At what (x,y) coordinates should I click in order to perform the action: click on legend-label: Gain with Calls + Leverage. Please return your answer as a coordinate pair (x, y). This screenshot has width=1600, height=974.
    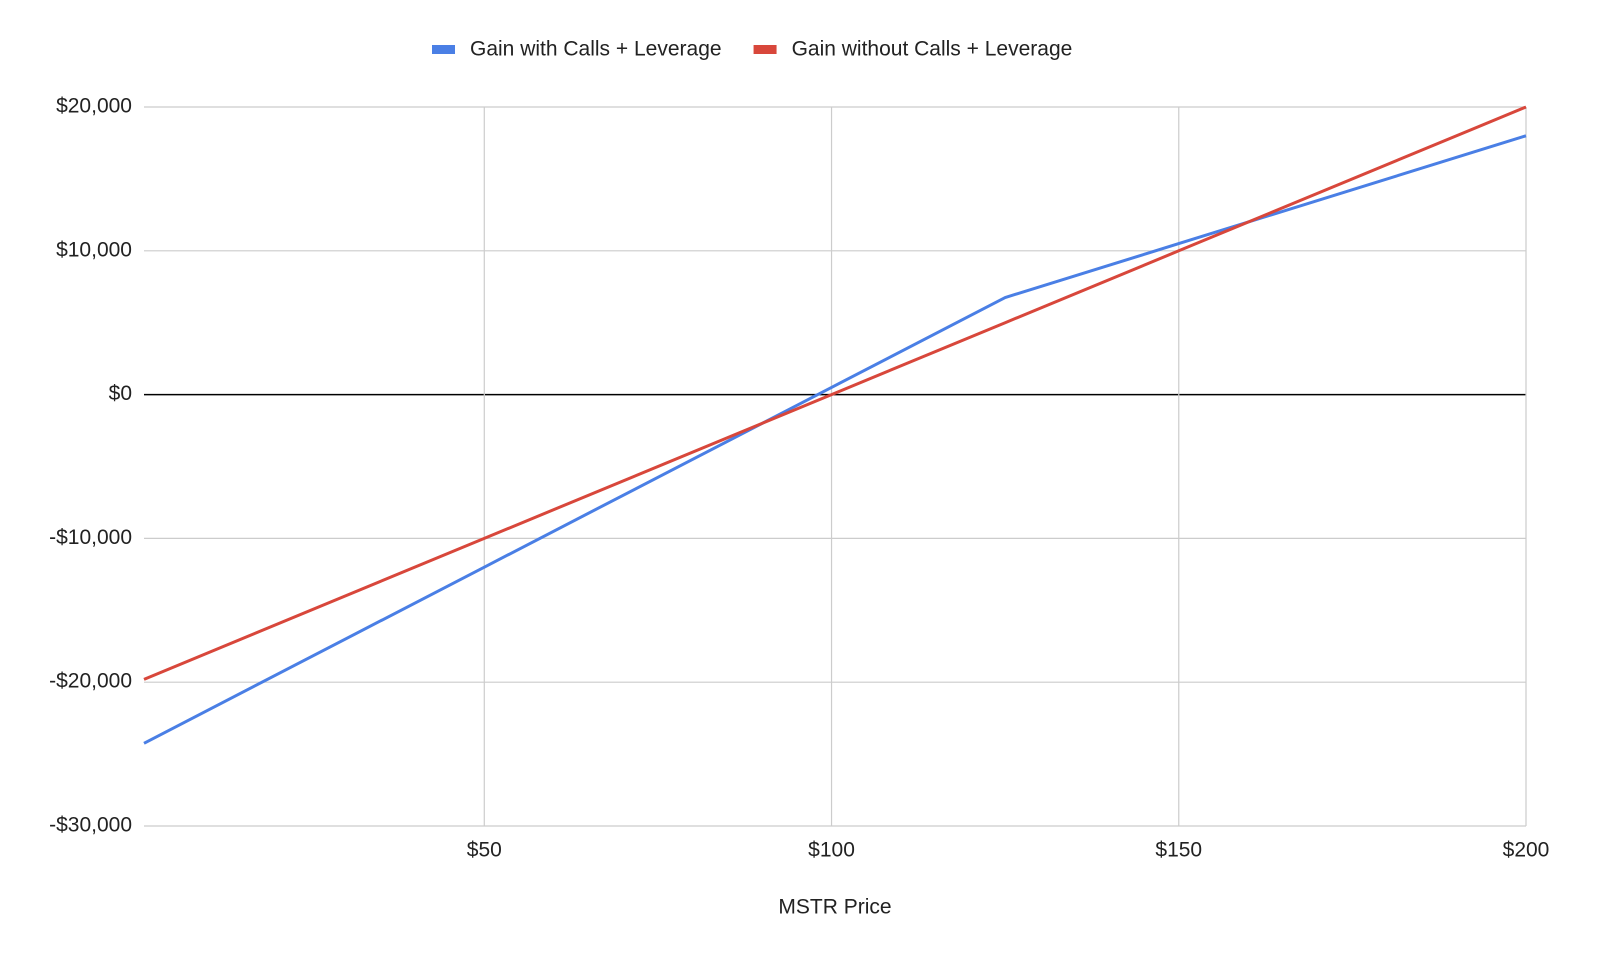
    Looking at the image, I should click on (596, 49).